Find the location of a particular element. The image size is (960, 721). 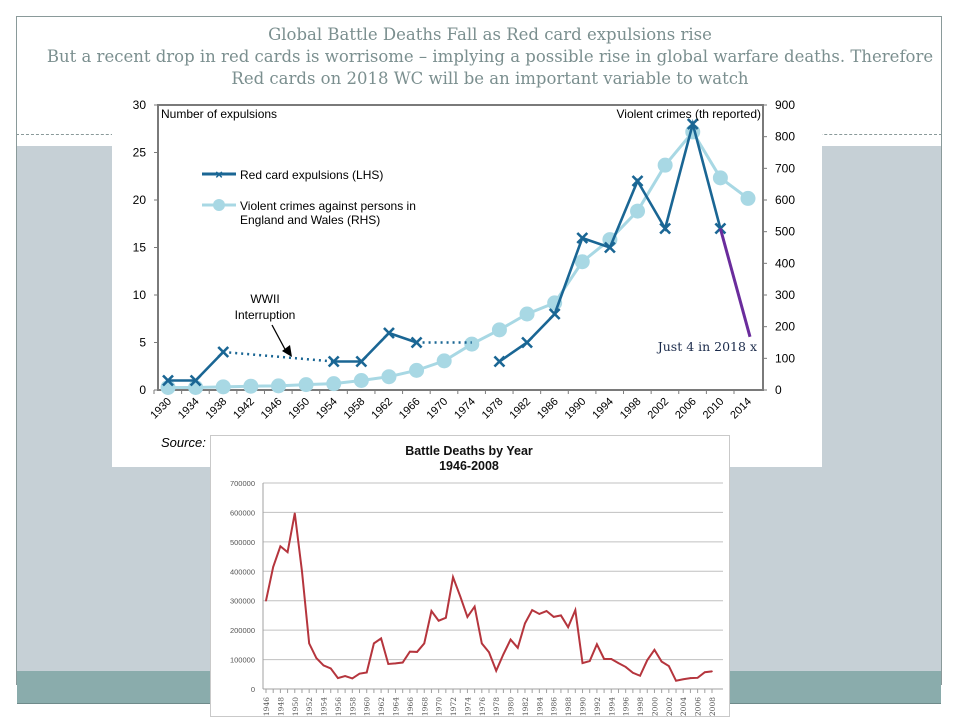

x-axis-tick-label: 1968 is located at coordinates (424, 706).